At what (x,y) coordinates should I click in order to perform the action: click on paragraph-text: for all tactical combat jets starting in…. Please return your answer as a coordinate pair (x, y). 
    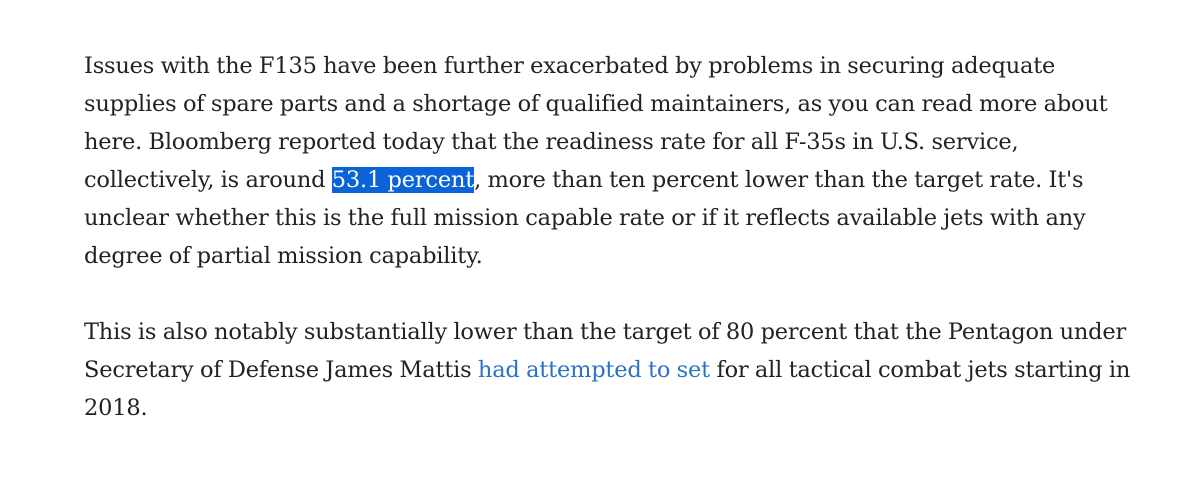
    Looking at the image, I should click on (607, 389).